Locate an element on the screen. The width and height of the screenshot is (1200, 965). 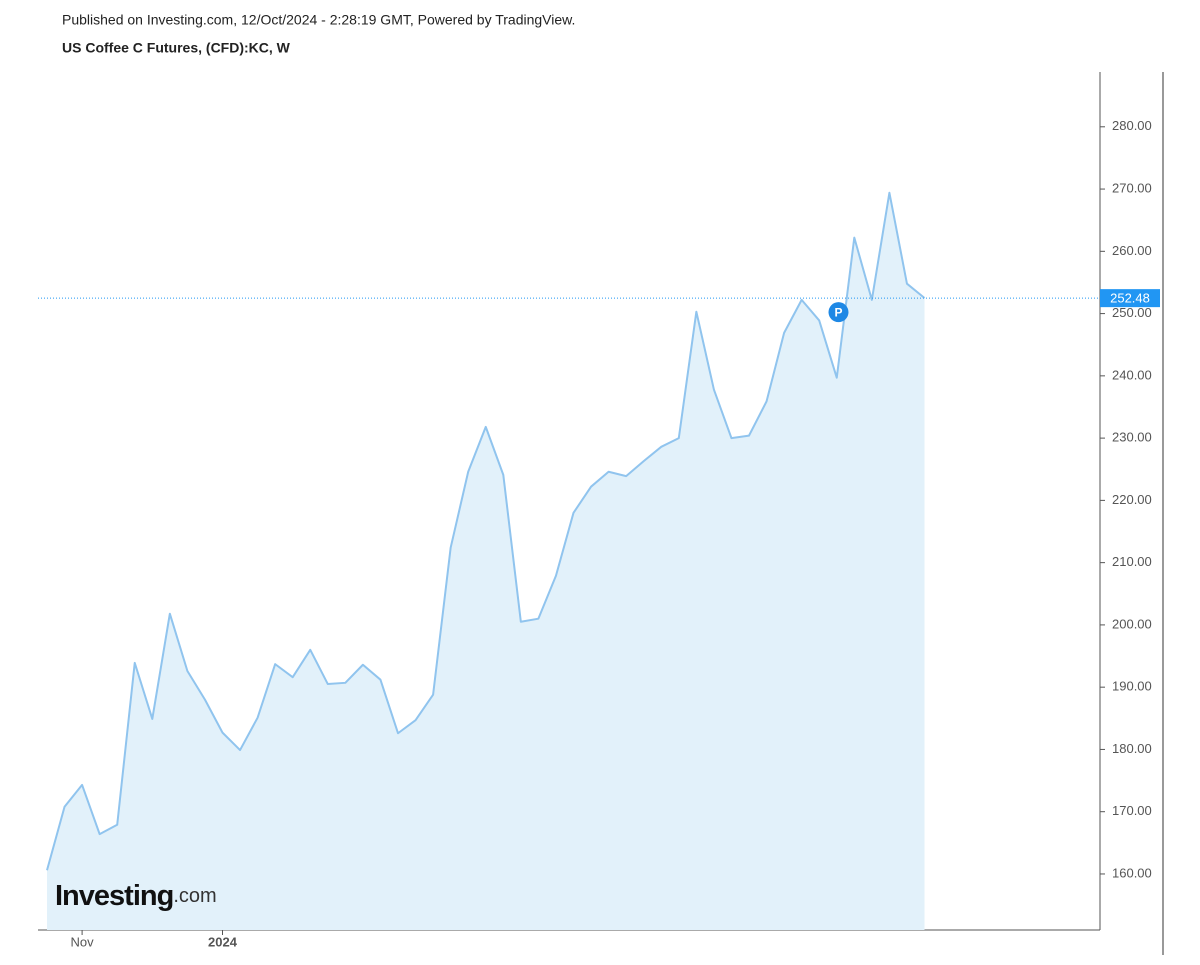
chart-title: US Coffee C Futures, (CFD):KC, W is located at coordinates (176, 48).